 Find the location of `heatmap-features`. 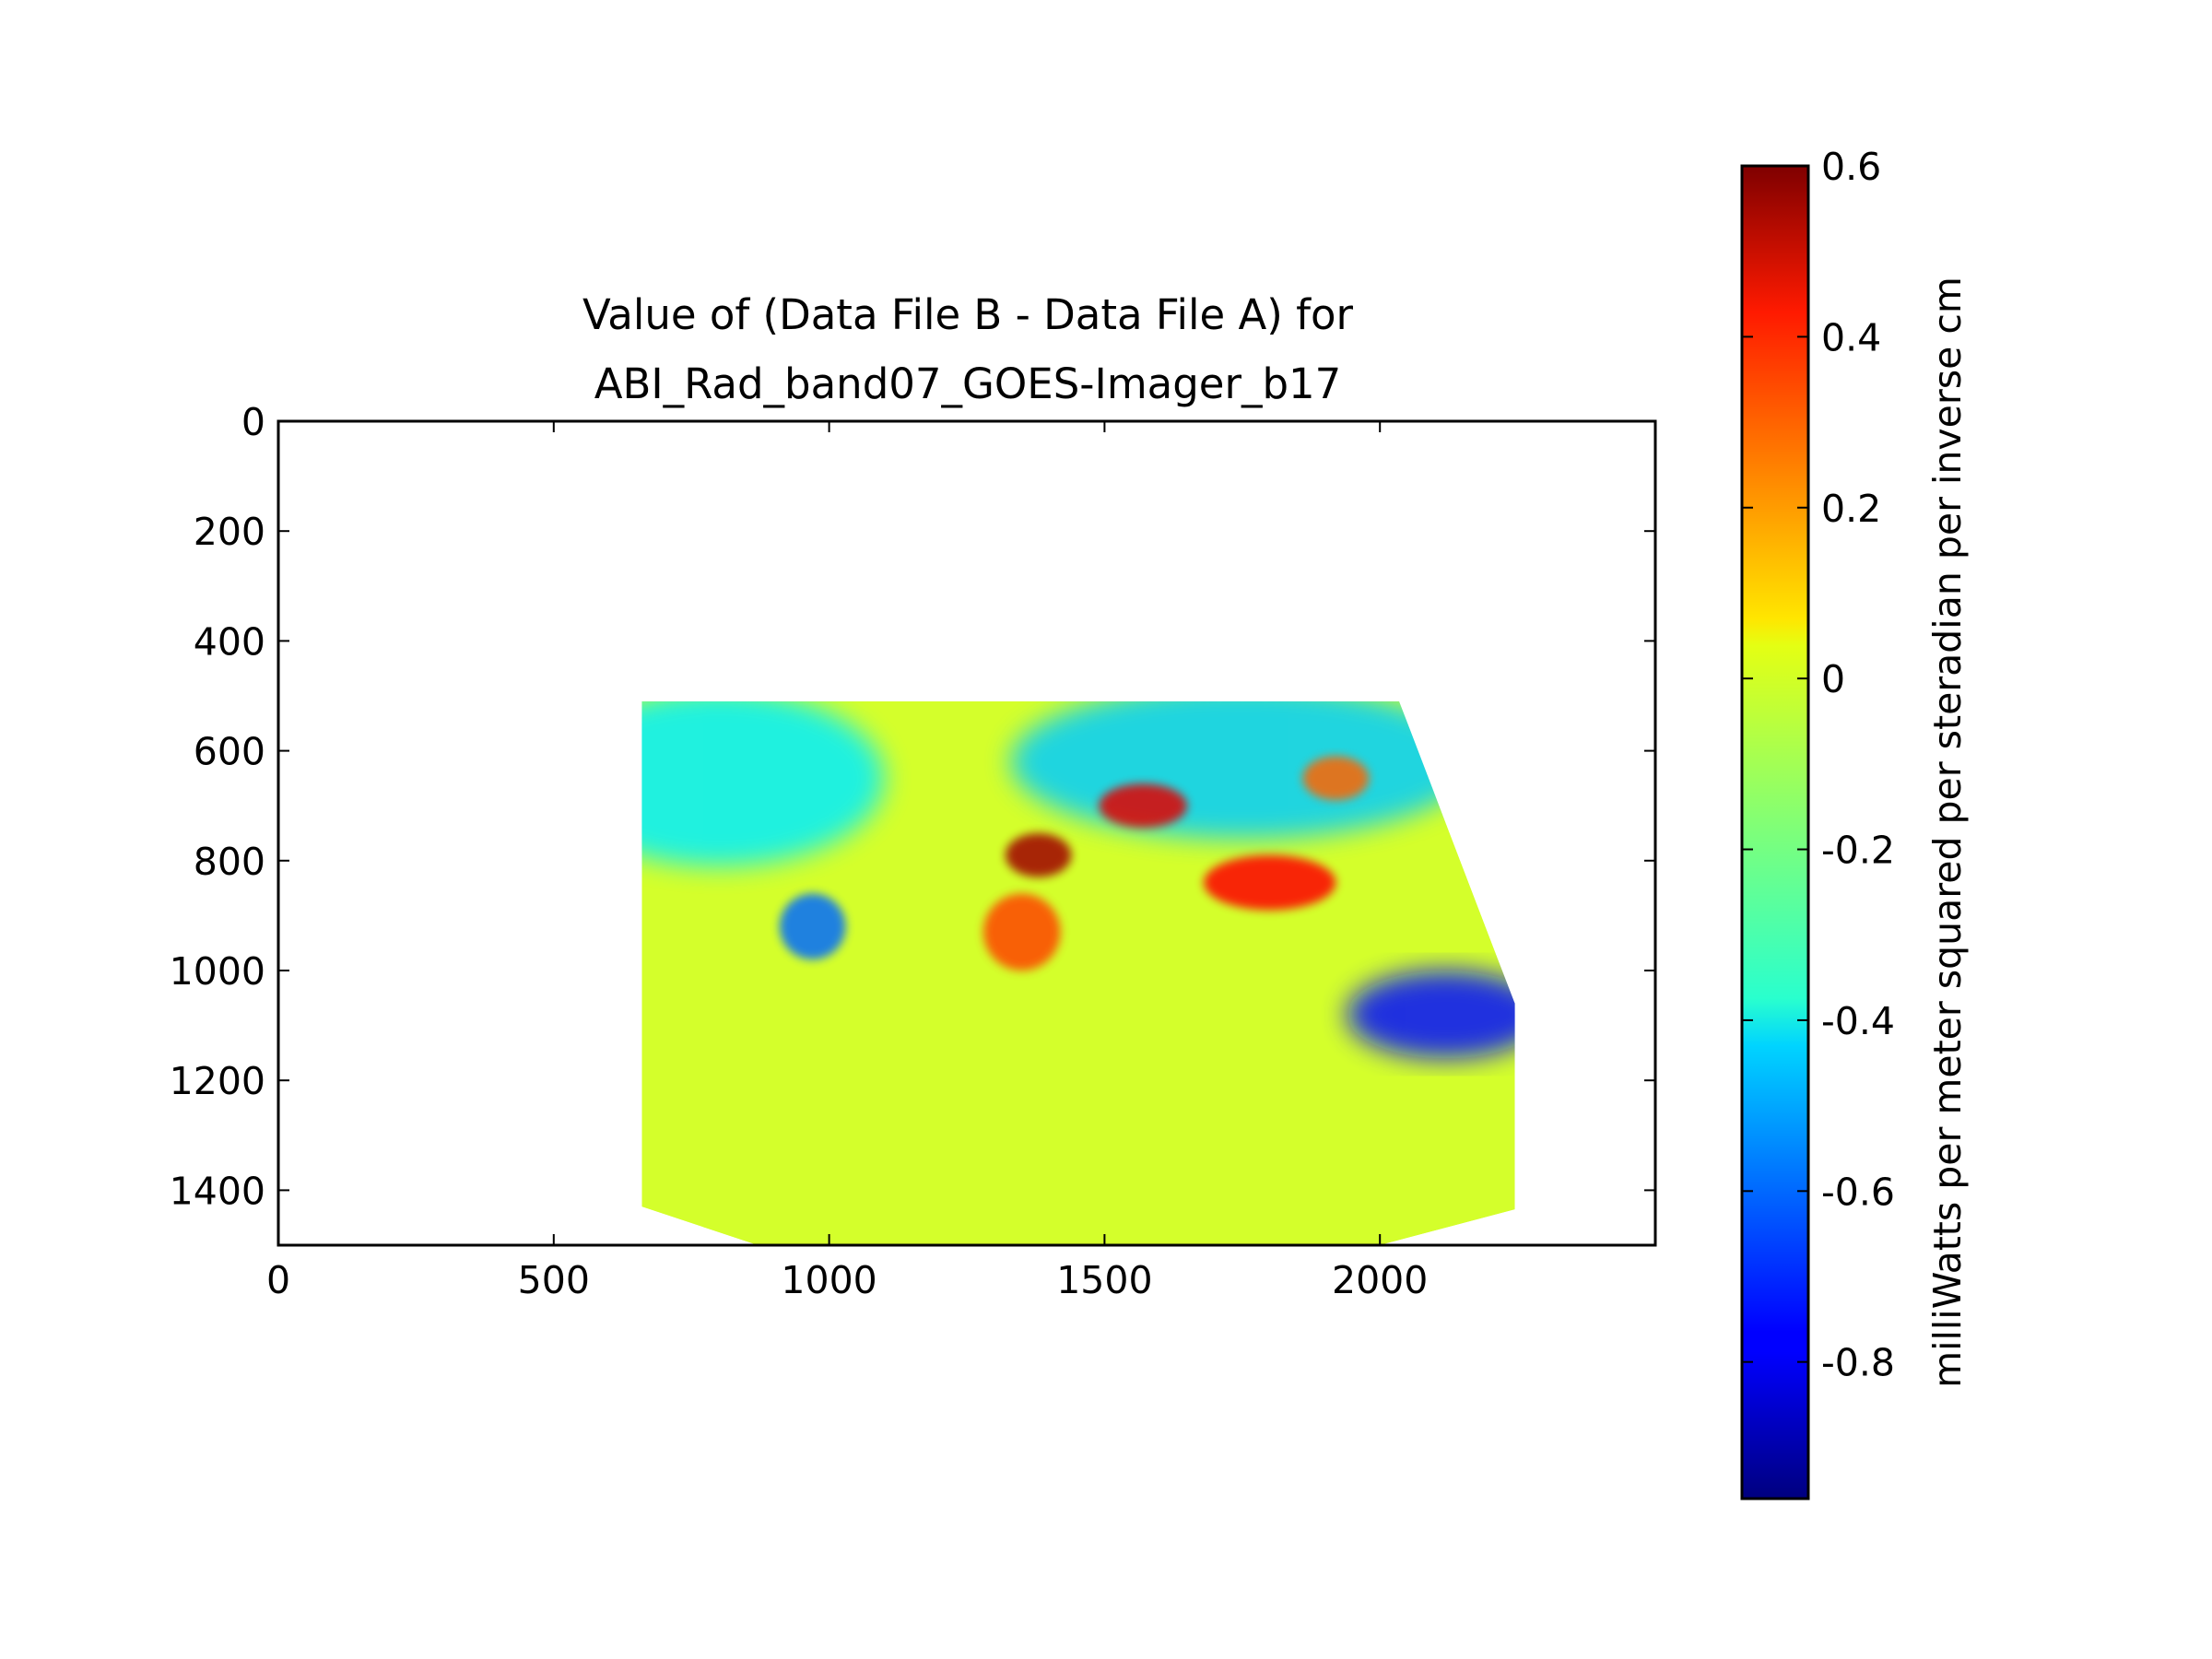

heatmap-features is located at coordinates (1078, 880).